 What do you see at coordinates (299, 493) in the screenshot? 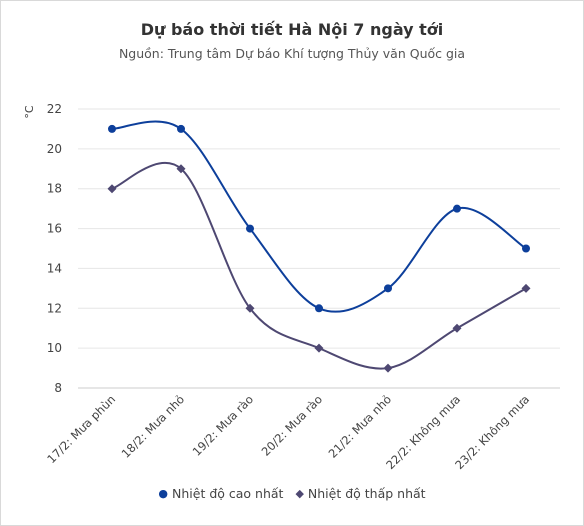
I see `legend-marker-low: ◆` at bounding box center [299, 493].